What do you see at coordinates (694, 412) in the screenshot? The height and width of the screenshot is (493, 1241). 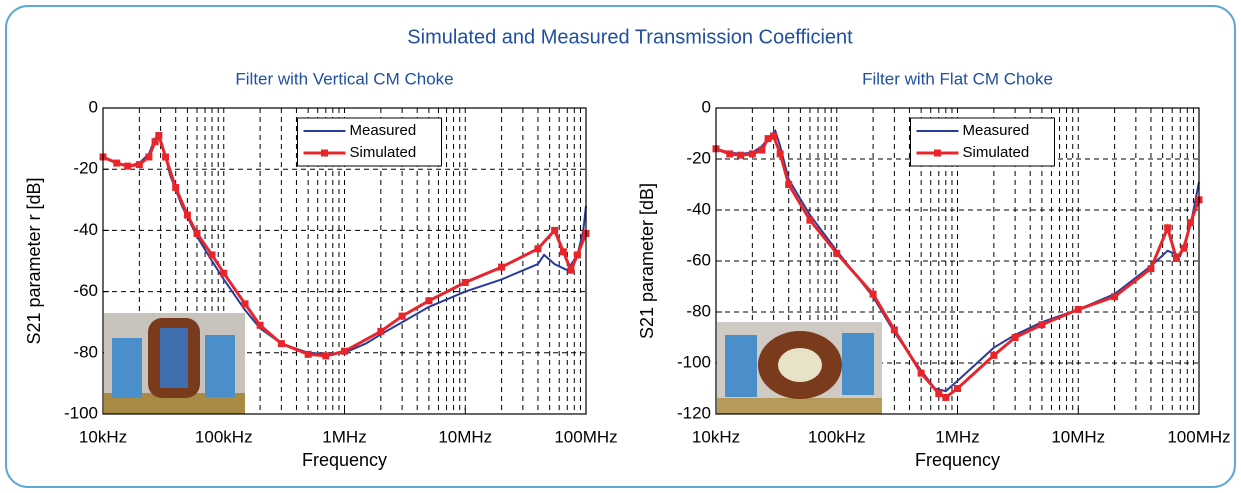 I see `y-tick-label: -120` at bounding box center [694, 412].